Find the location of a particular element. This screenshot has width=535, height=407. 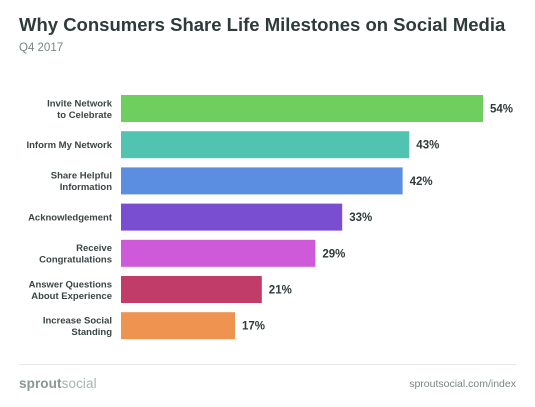

value-label-5: 29% is located at coordinates (333, 254).